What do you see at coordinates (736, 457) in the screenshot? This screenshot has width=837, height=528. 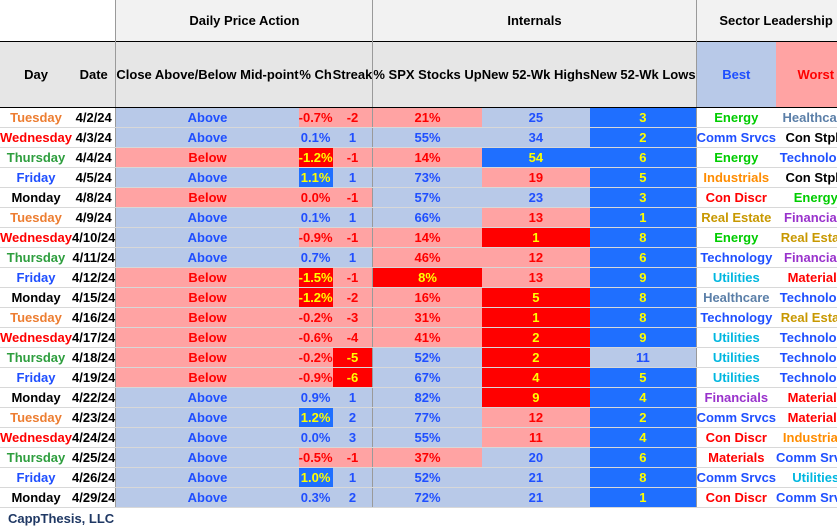 I see `cell-best-sector: Materials` at bounding box center [736, 457].